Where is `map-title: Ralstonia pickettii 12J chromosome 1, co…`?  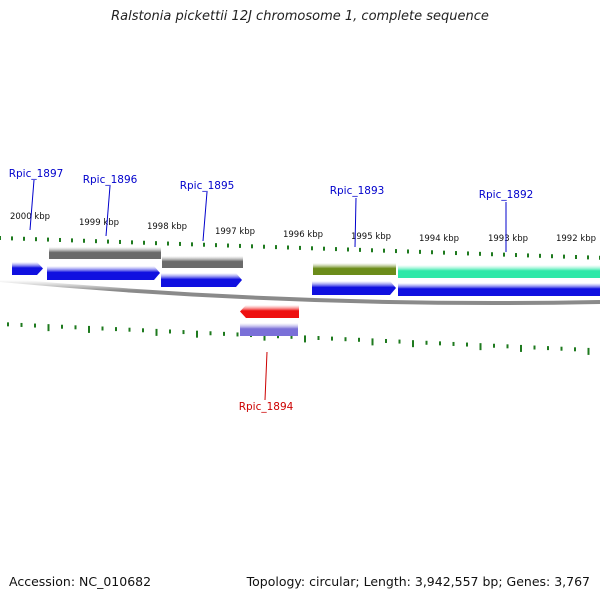
map-title: Ralstonia pickettii 12J chromosome 1, co… is located at coordinates (300, 16).